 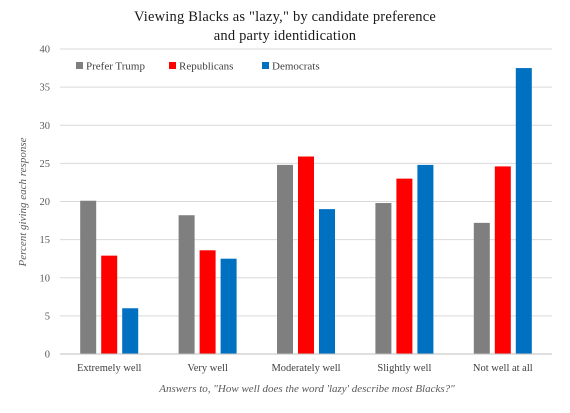 I want to click on x-category-label: Slightly well, so click(x=404, y=368).